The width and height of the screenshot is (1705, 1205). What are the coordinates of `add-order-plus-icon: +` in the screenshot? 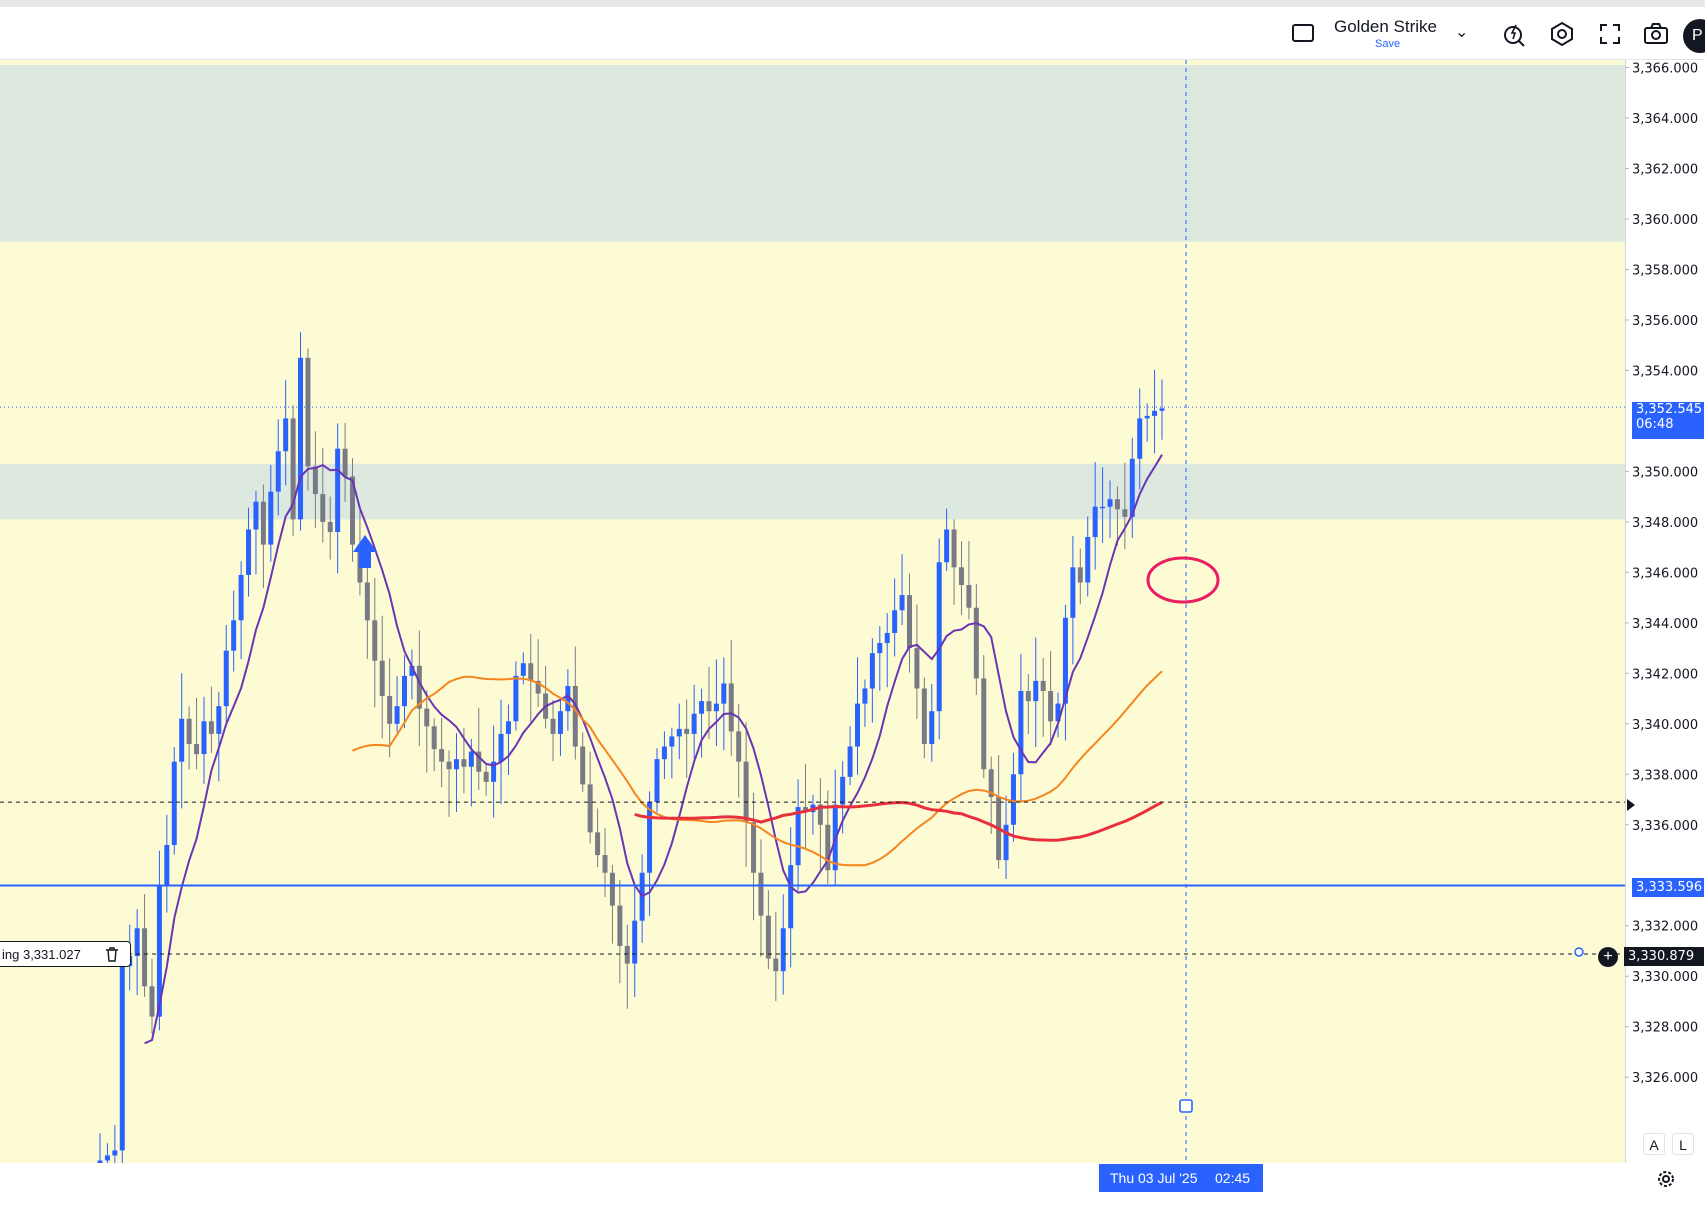 It's located at (1608, 957).